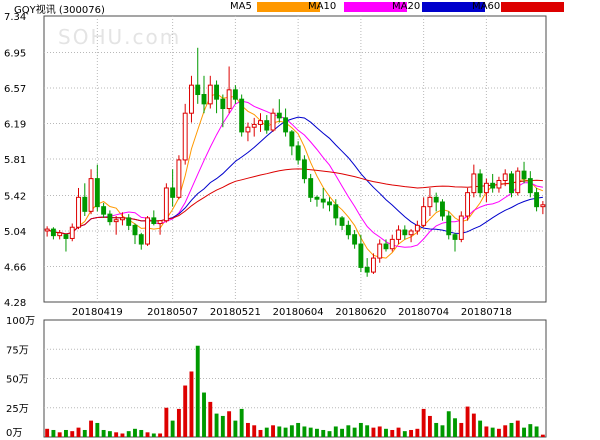 The image size is (600, 440). What do you see at coordinates (17, 350) in the screenshot?
I see `volume-tick-label: 75万` at bounding box center [17, 350].